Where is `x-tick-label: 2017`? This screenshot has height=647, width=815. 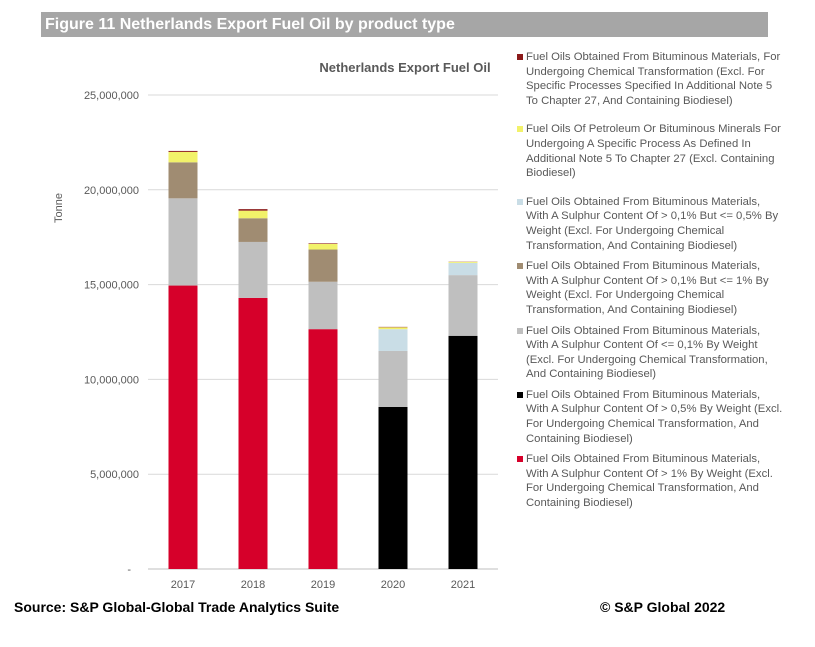
x-tick-label: 2017 is located at coordinates (183, 585).